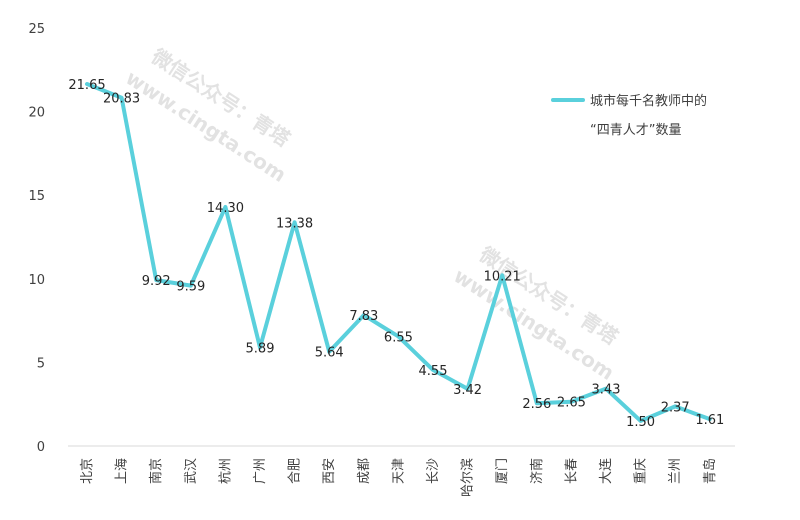  What do you see at coordinates (86, 85) in the screenshot?
I see `data-label: 21.65` at bounding box center [86, 85].